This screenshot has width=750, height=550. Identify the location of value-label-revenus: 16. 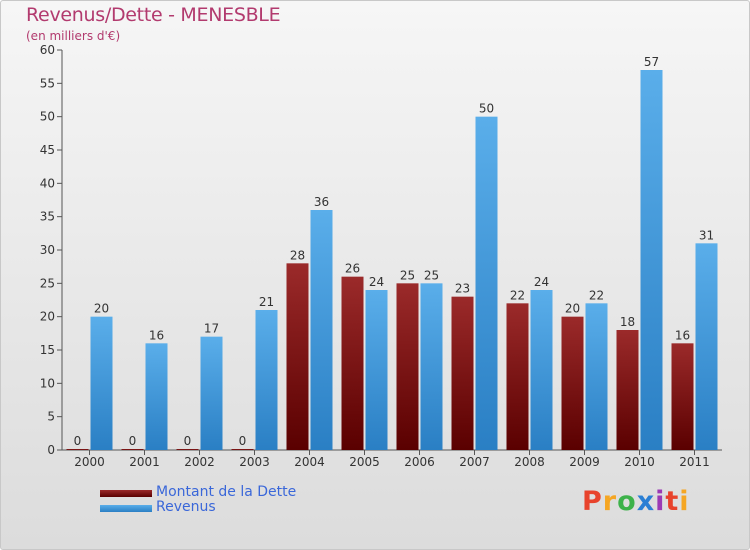
(156, 335).